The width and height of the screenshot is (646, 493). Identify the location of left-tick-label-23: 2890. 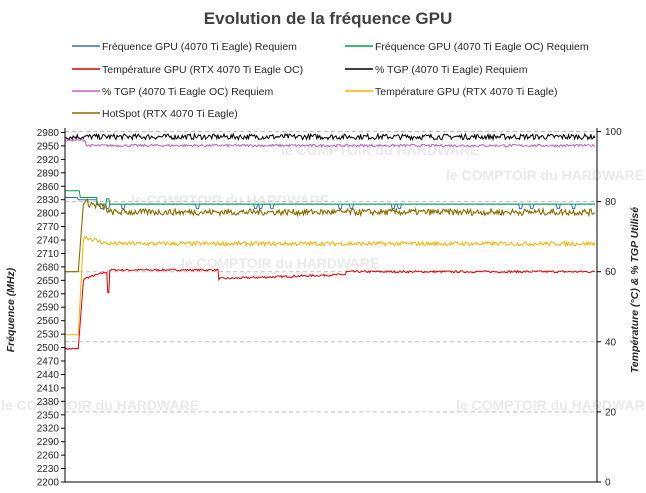
(48, 173).